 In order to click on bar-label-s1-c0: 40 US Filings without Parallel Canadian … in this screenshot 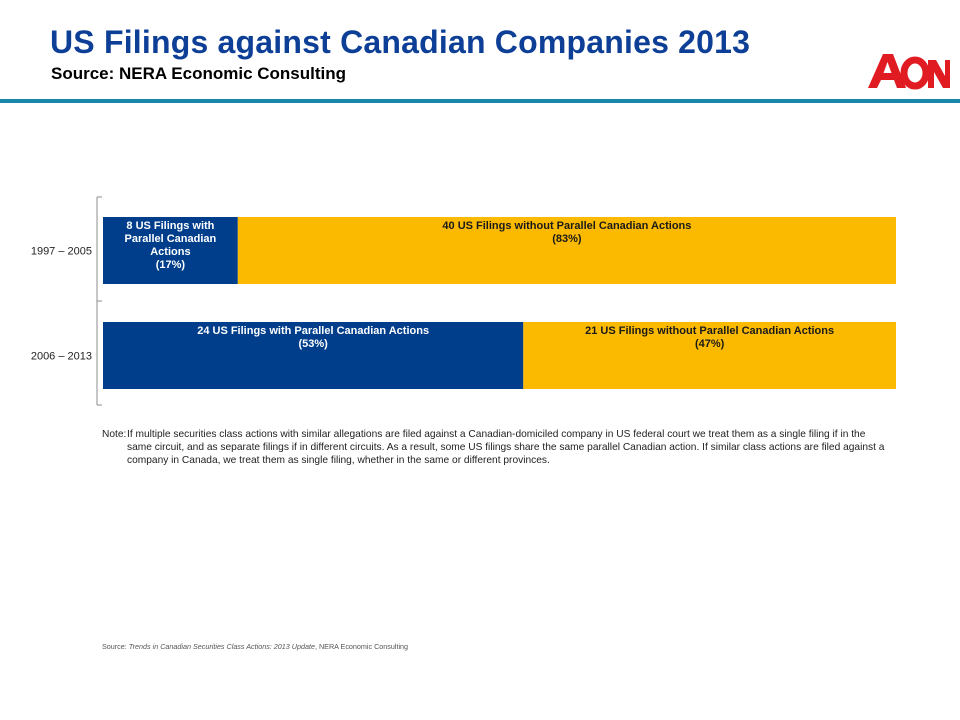, I will do `click(566, 232)`.